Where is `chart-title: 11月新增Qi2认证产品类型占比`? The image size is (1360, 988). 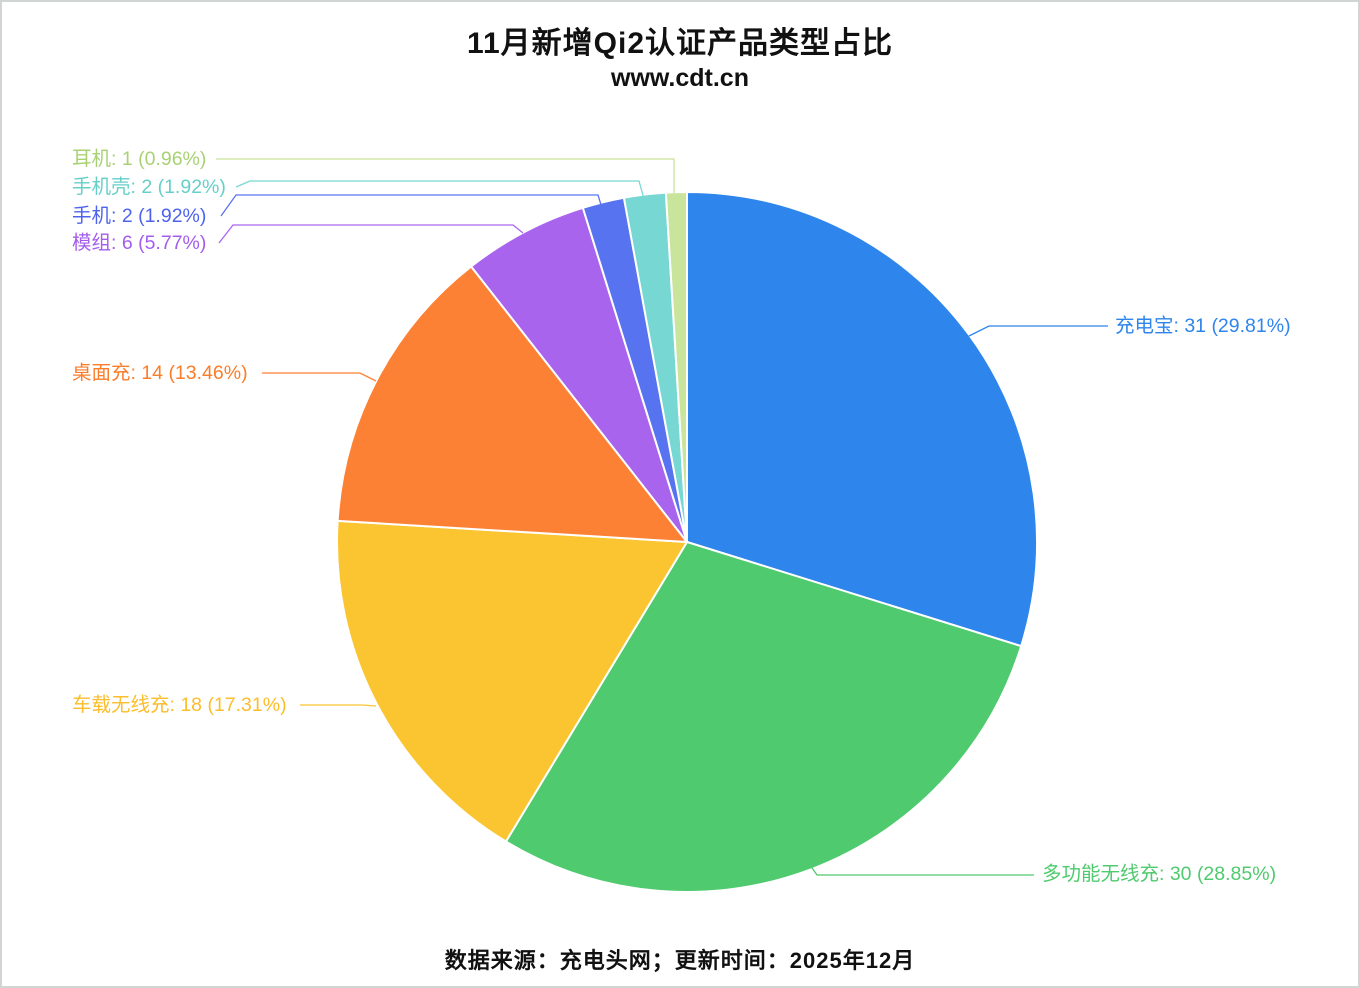 chart-title: 11月新增Qi2认证产品类型占比 is located at coordinates (680, 43).